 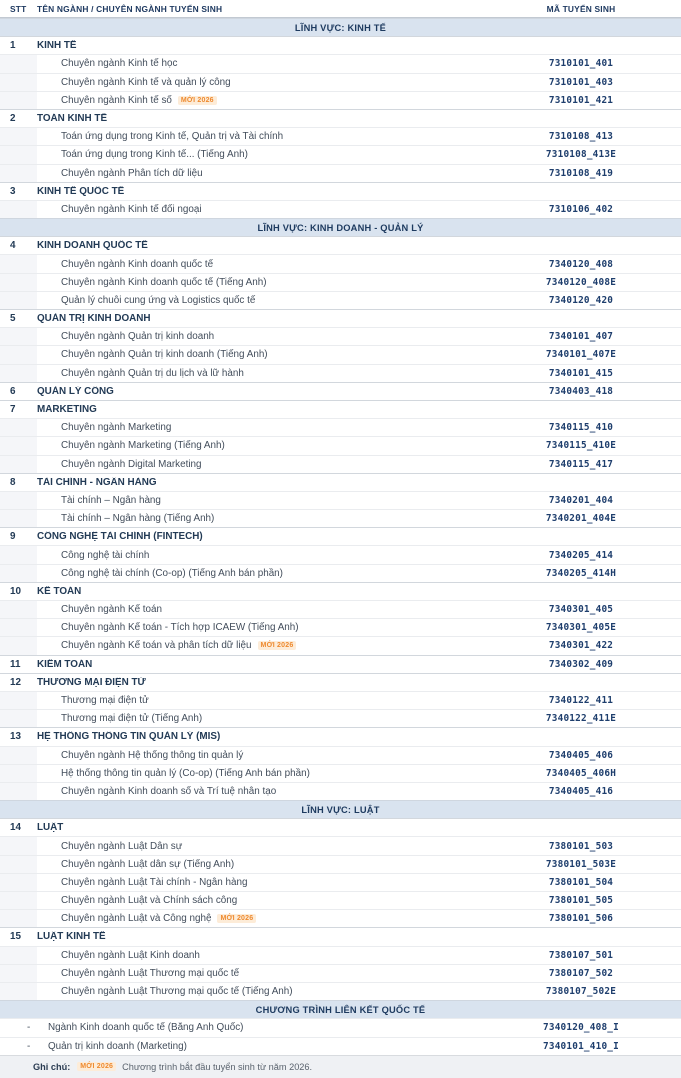 What do you see at coordinates (146, 82) in the screenshot?
I see `program-name: Chuyên ngành Kinh tế và quản lý công` at bounding box center [146, 82].